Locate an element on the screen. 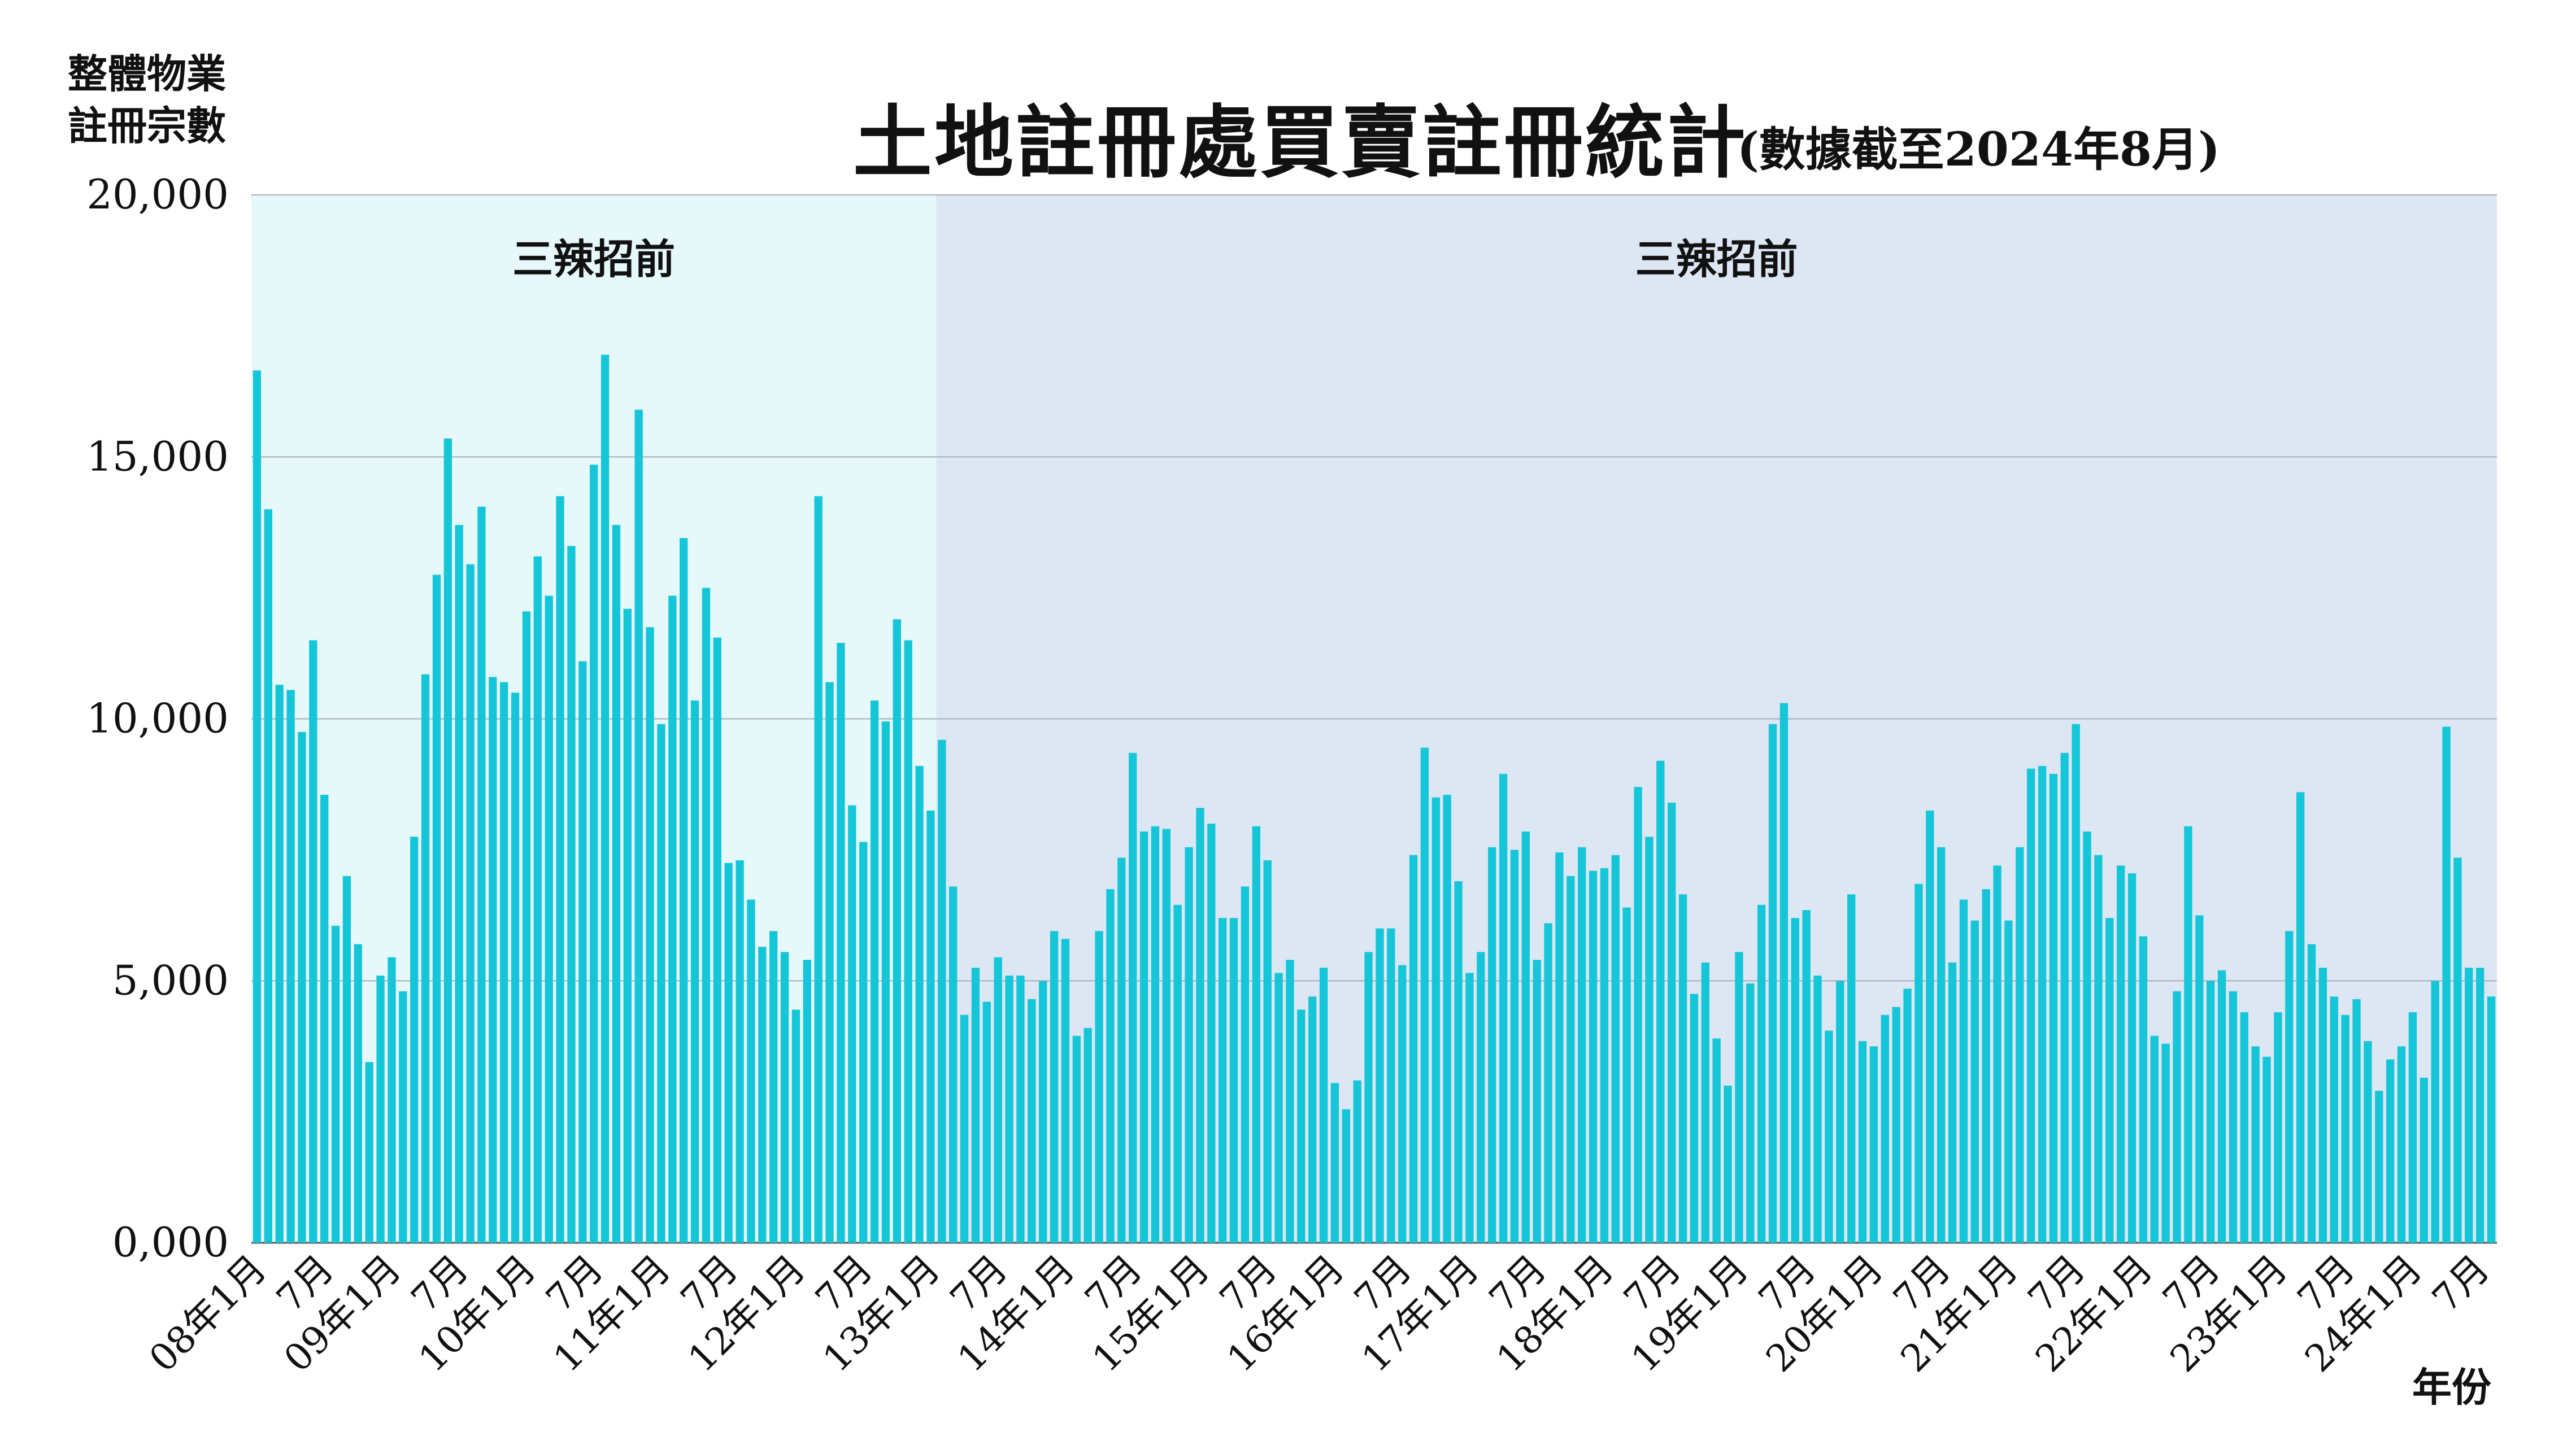  y-axis-ticks: 0,000 5,000 10,000 15,000 20,000 is located at coordinates (157, 718).